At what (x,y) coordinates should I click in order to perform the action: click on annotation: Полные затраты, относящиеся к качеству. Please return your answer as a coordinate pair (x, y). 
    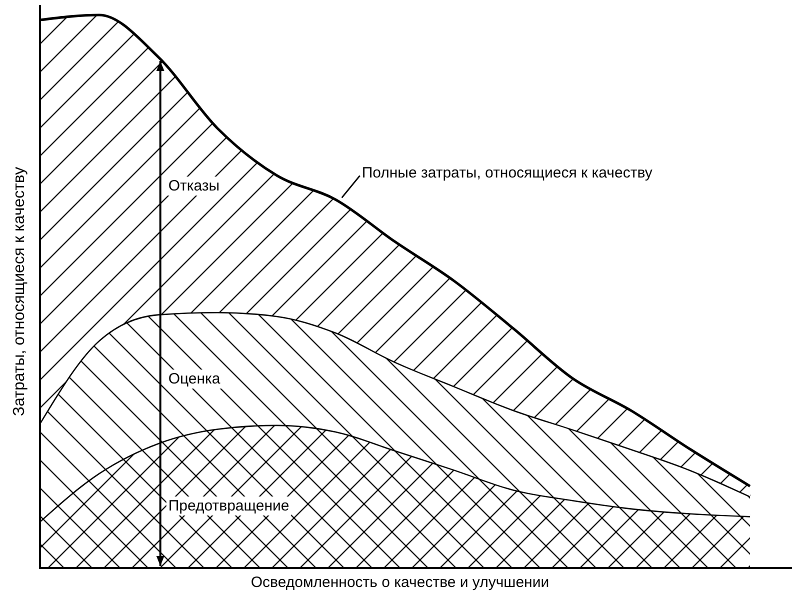
    Looking at the image, I should click on (507, 173).